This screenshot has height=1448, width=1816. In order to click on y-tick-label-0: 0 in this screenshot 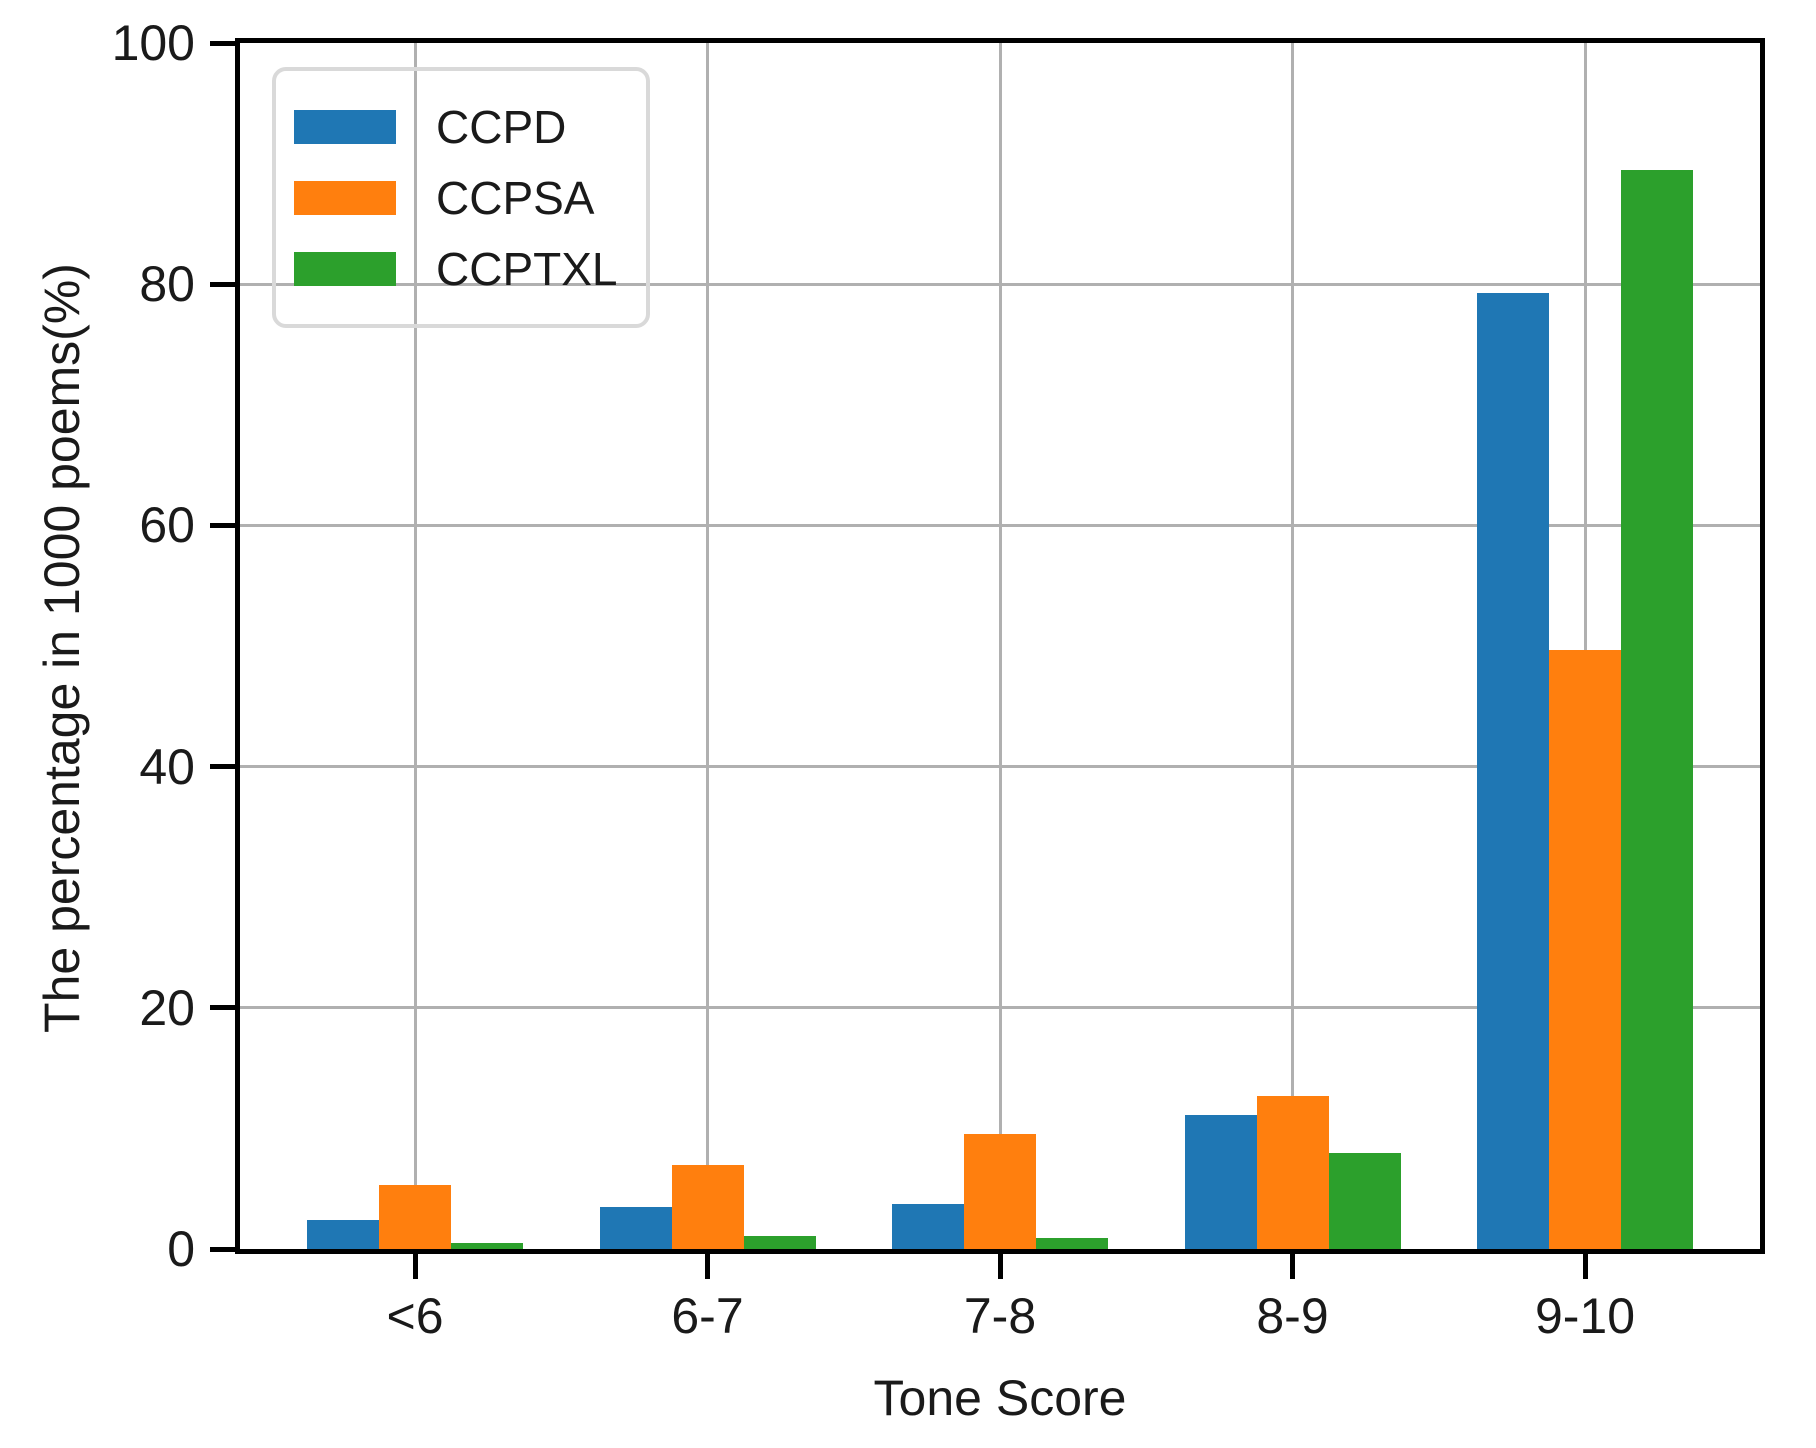, I will do `click(181, 1249)`.